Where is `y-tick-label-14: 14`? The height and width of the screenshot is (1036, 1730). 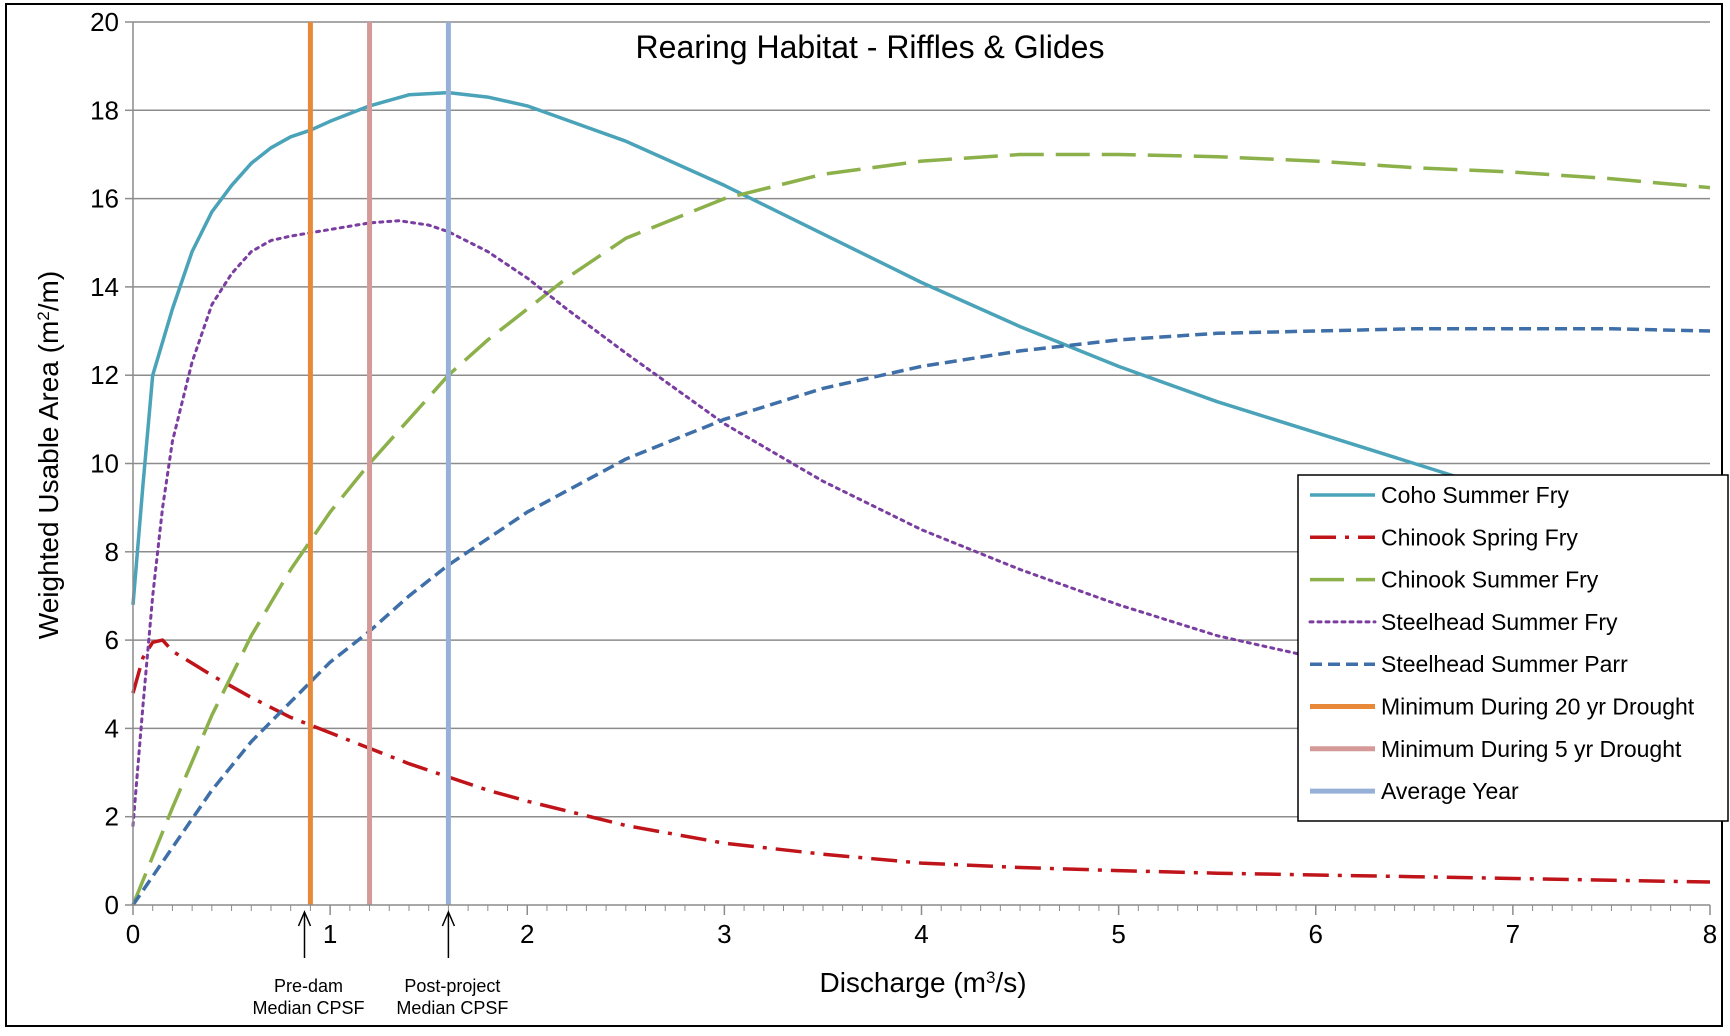
y-tick-label-14: 14 is located at coordinates (104, 287).